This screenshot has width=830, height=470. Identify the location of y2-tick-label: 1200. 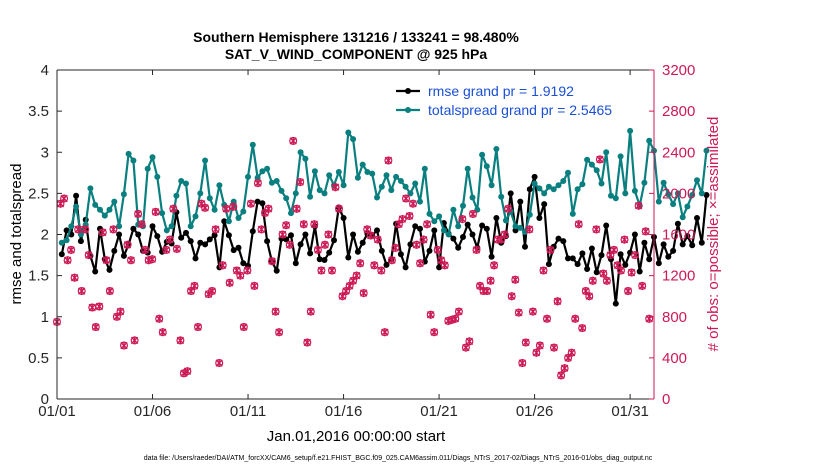
(678, 276).